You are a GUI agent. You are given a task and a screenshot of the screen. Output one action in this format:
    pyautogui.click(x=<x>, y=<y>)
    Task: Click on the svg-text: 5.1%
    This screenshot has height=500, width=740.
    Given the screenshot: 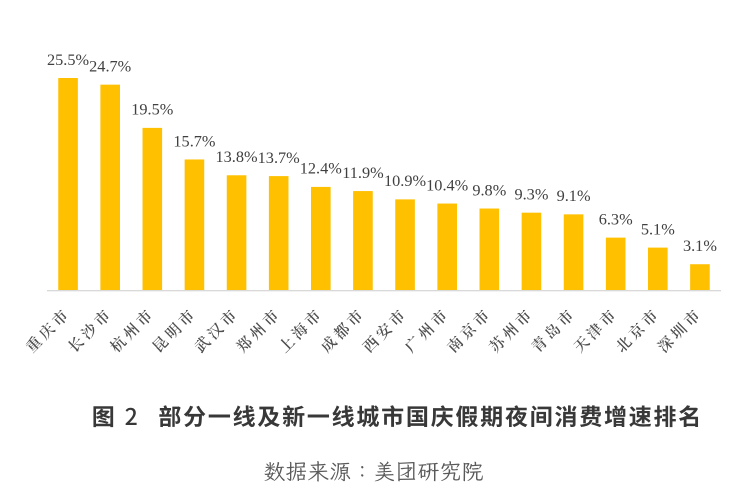 What is the action you would take?
    pyautogui.click(x=658, y=228)
    